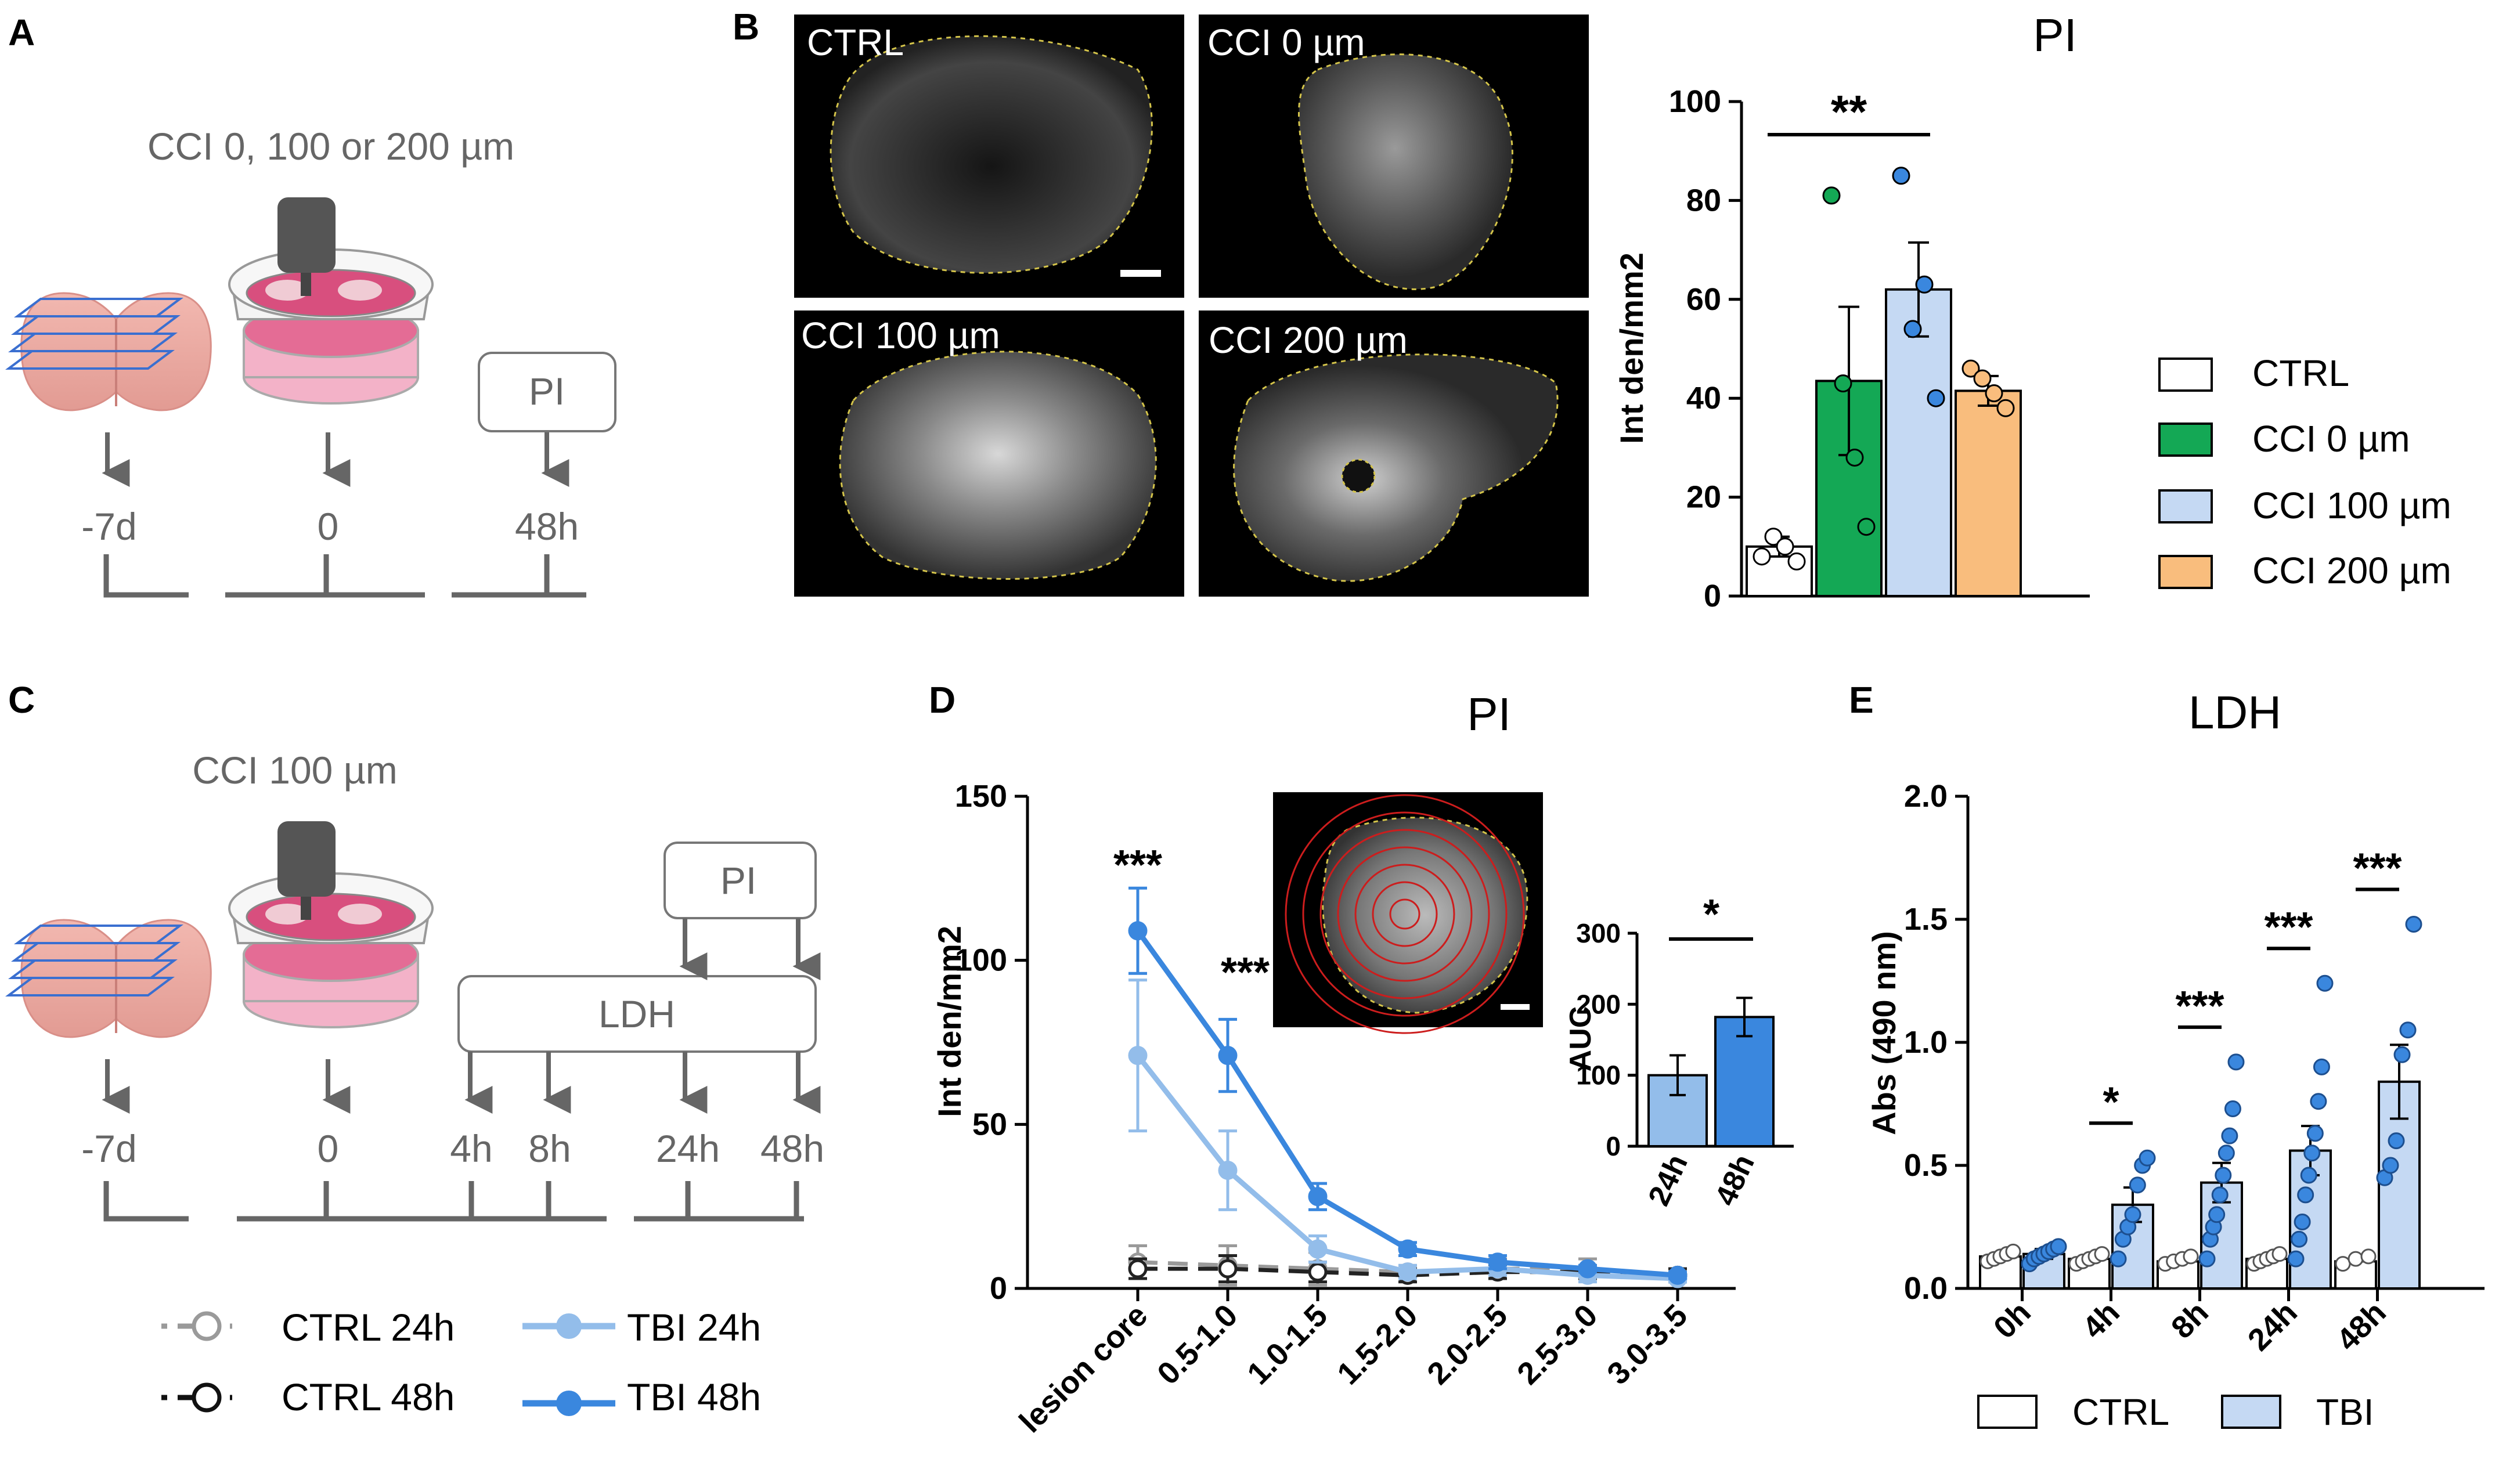 The width and height of the screenshot is (2506, 1484). Describe the element at coordinates (328, 526) in the screenshot. I see `timepoint-a-2: 0` at that location.